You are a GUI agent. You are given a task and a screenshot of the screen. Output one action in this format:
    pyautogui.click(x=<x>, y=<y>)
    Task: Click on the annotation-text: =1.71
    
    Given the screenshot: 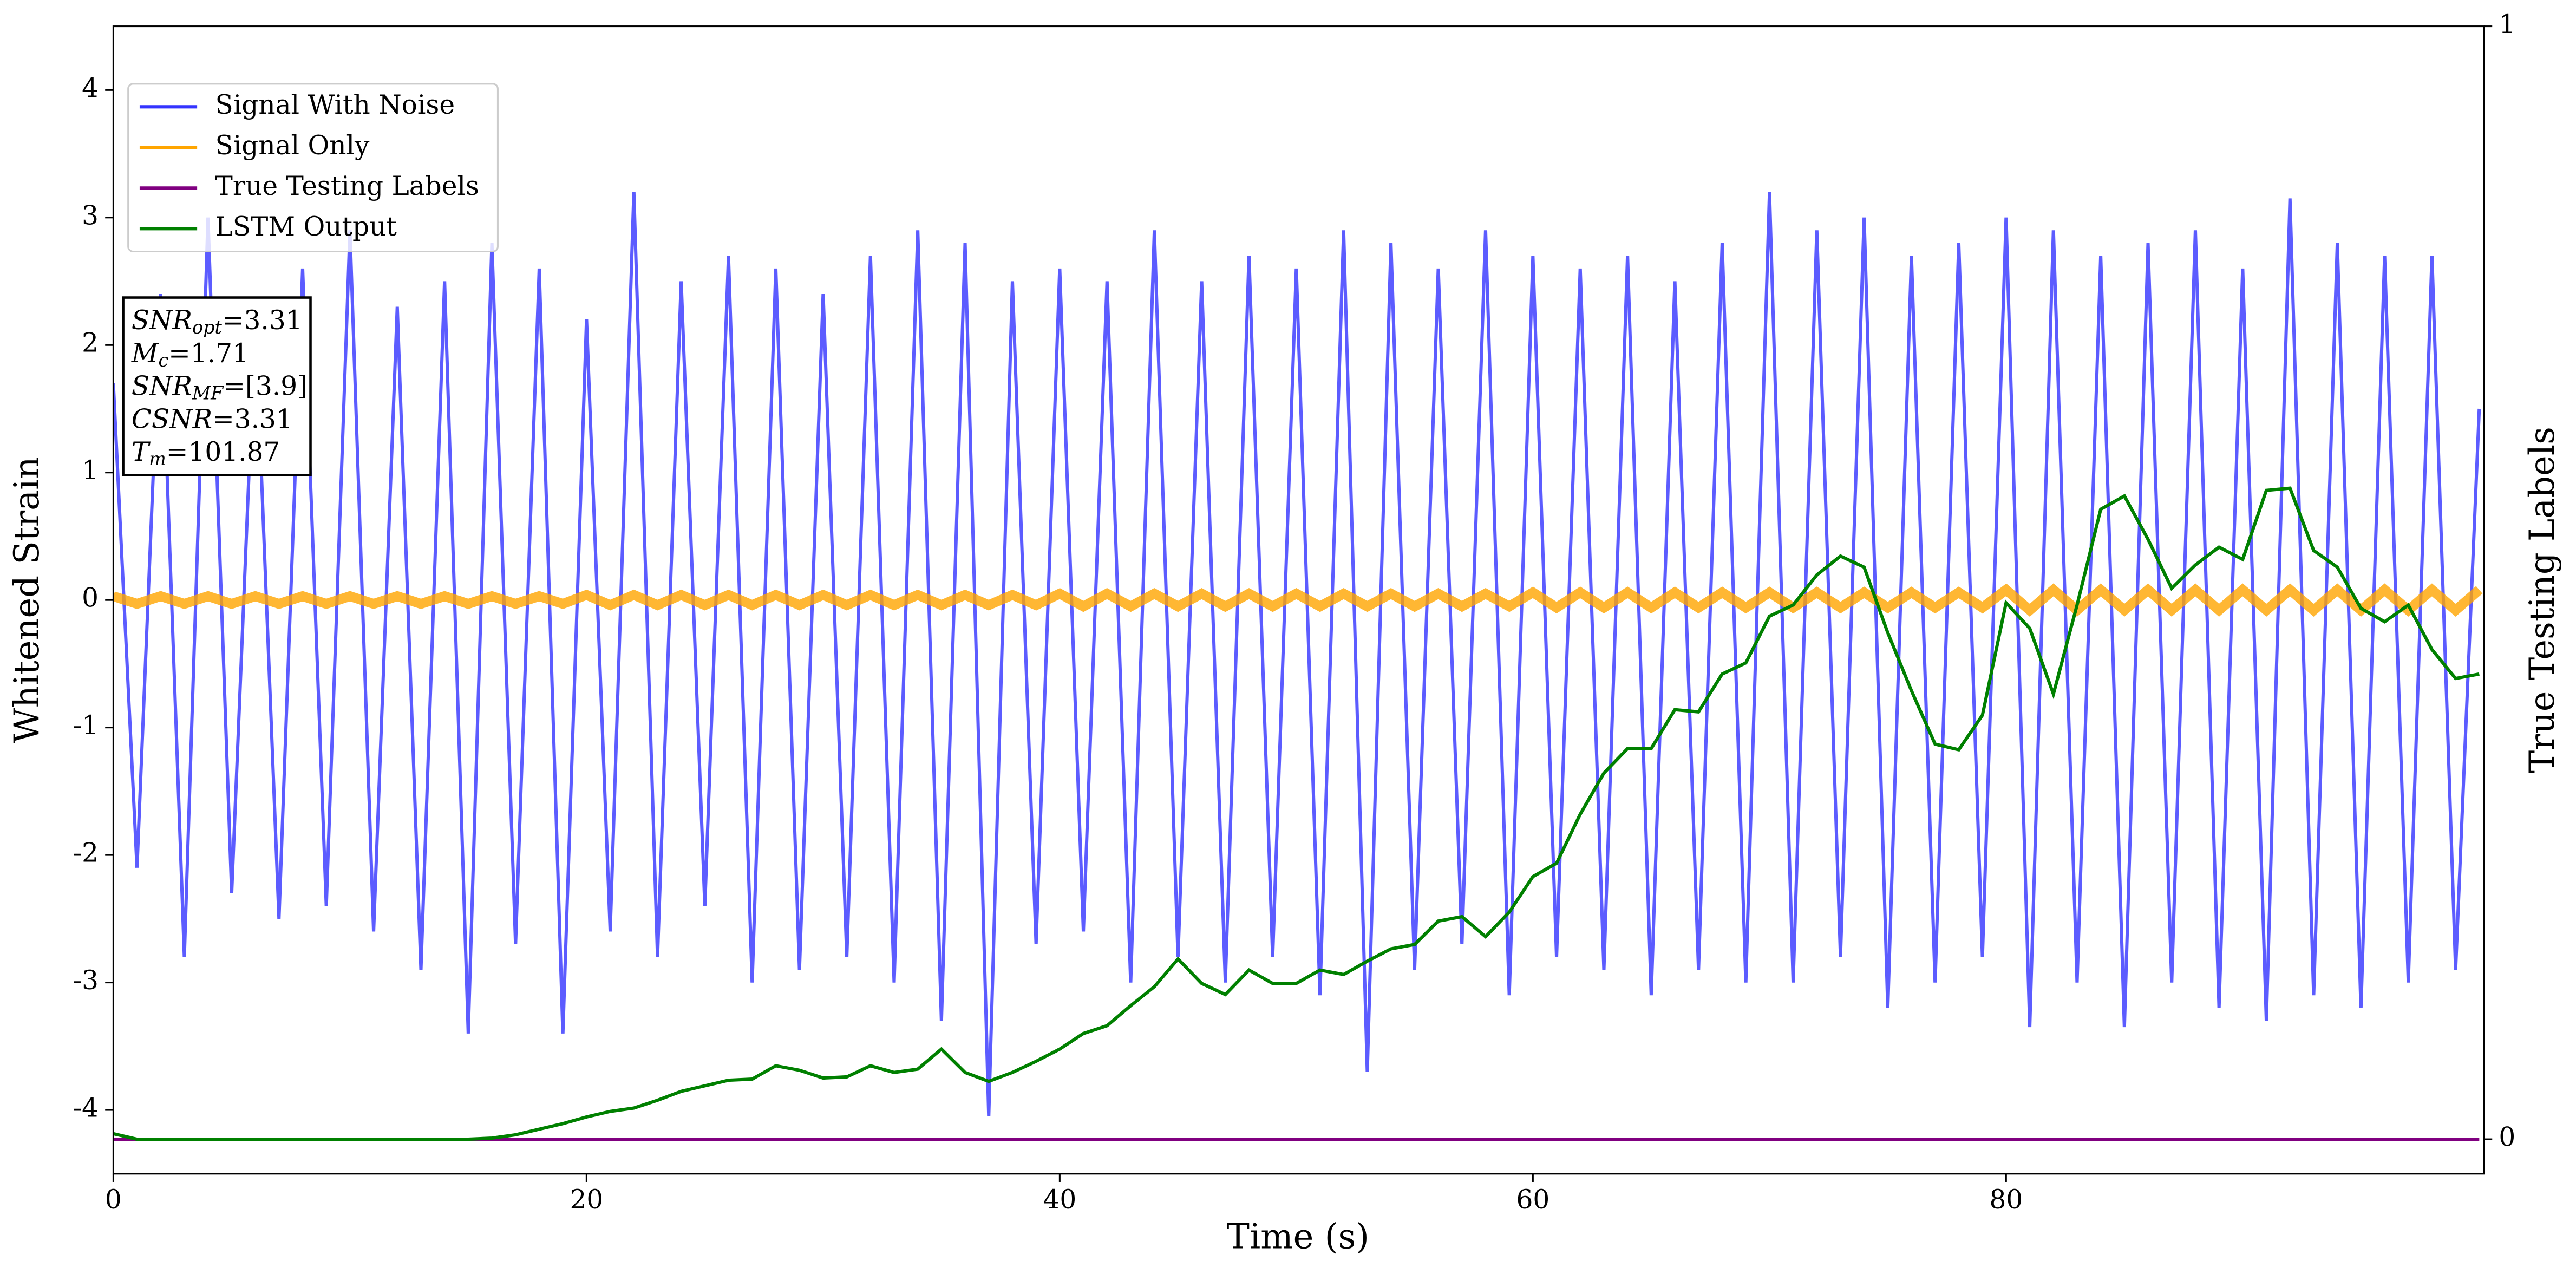 What is the action you would take?
    pyautogui.click(x=208, y=353)
    